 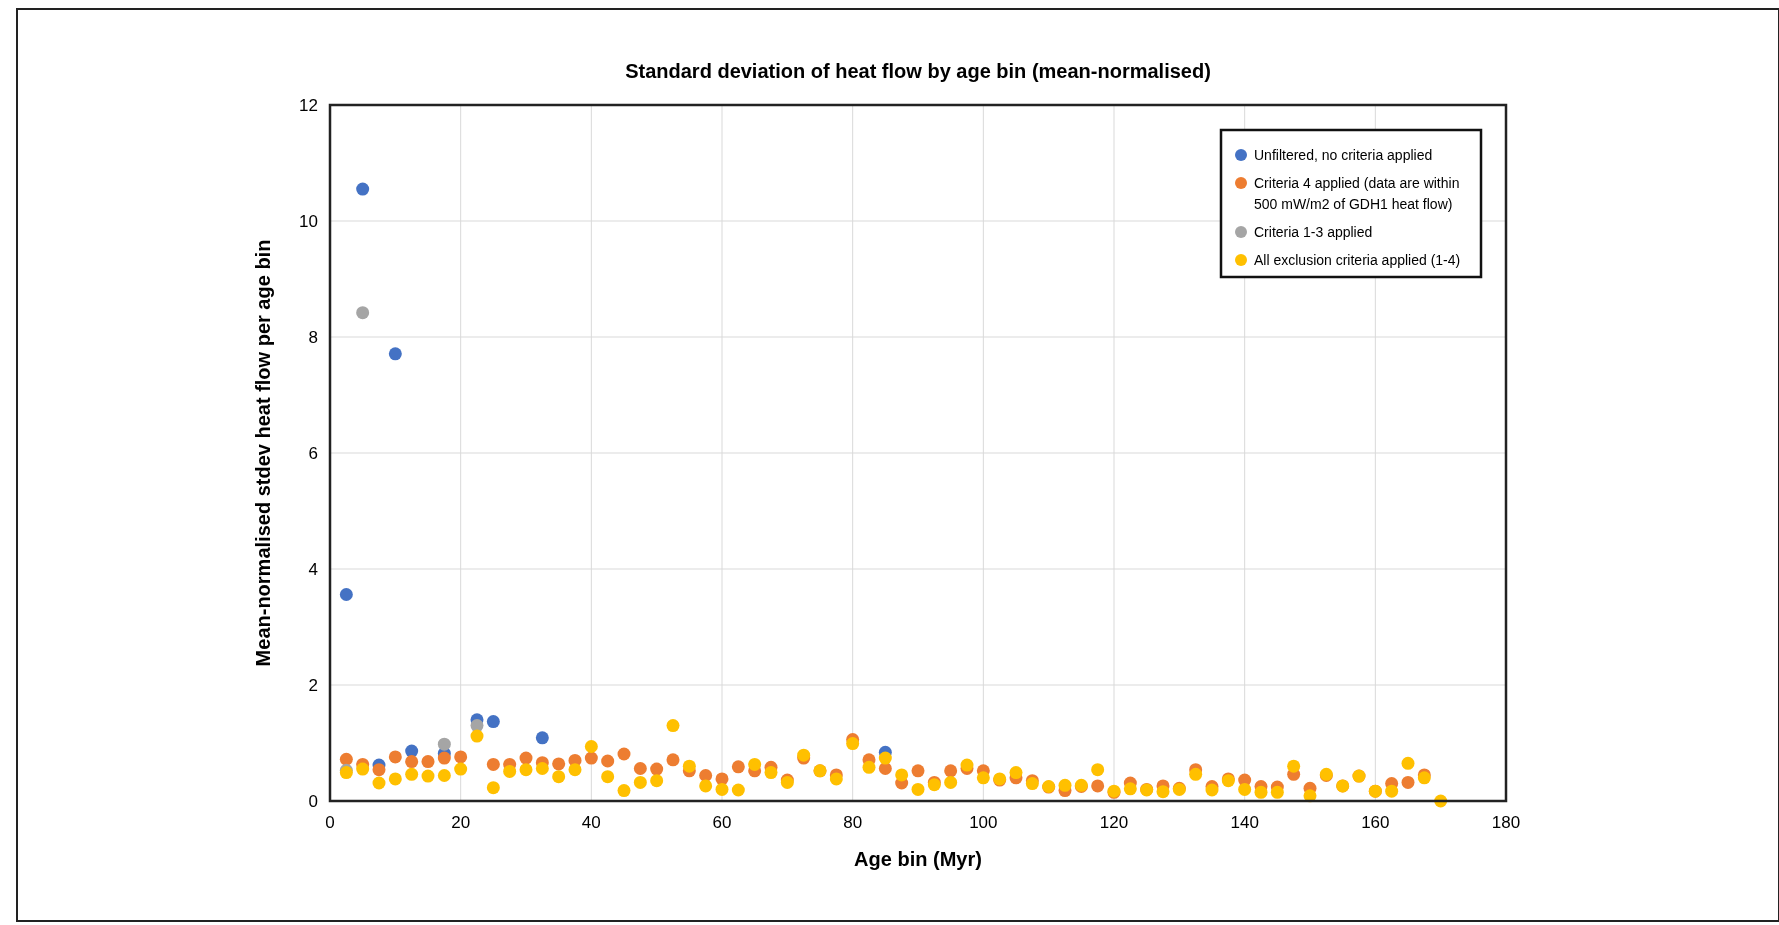 I want to click on x-tick-label: 140, so click(x=1244, y=822).